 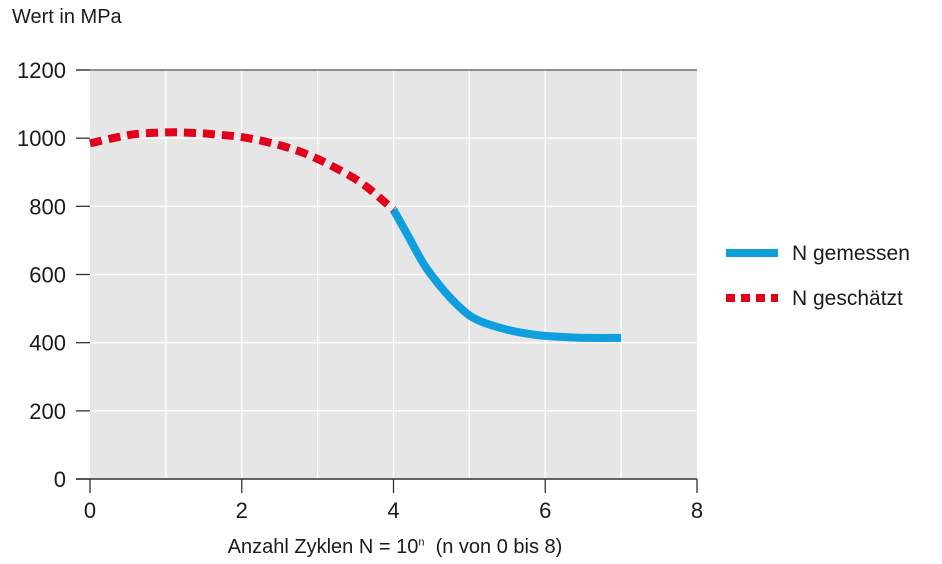 I want to click on y-tick-label: 0, so click(x=60, y=479).